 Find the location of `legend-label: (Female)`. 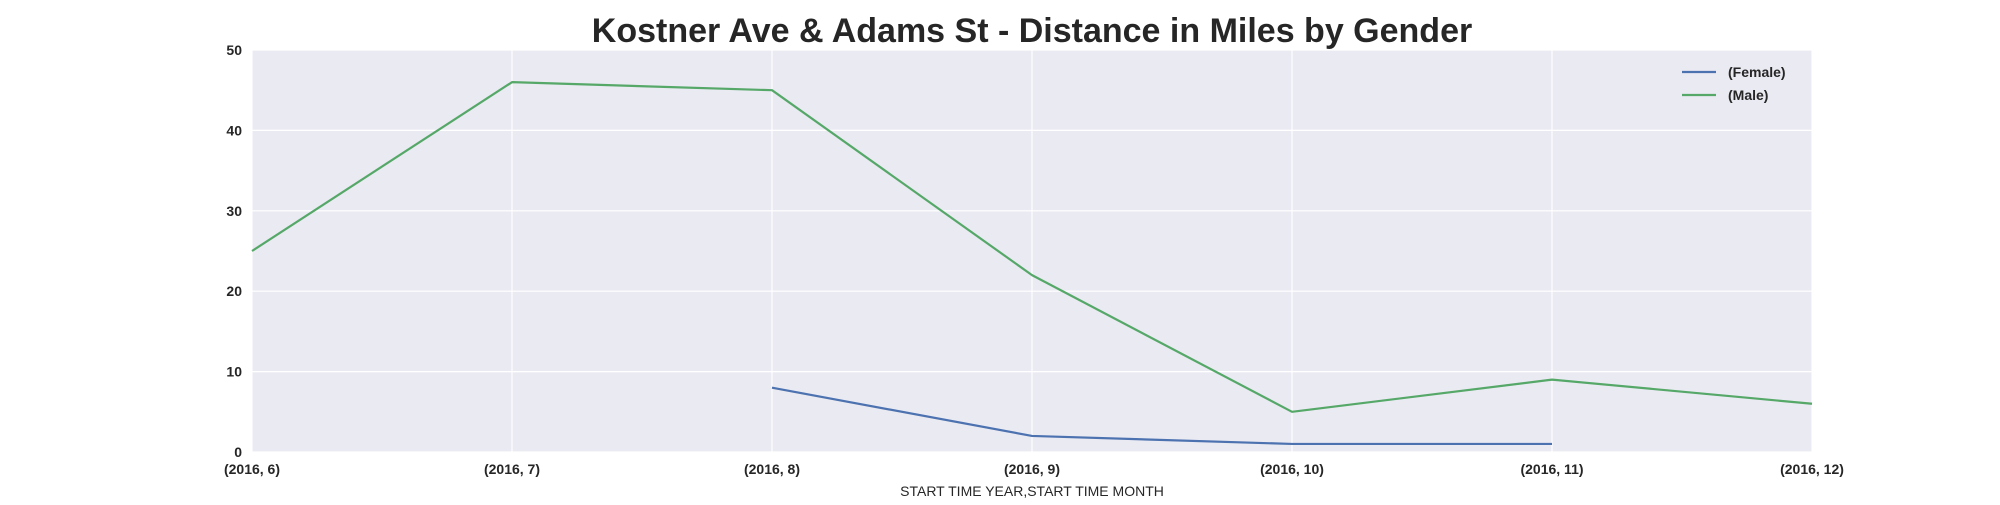

legend-label: (Female) is located at coordinates (1757, 72).